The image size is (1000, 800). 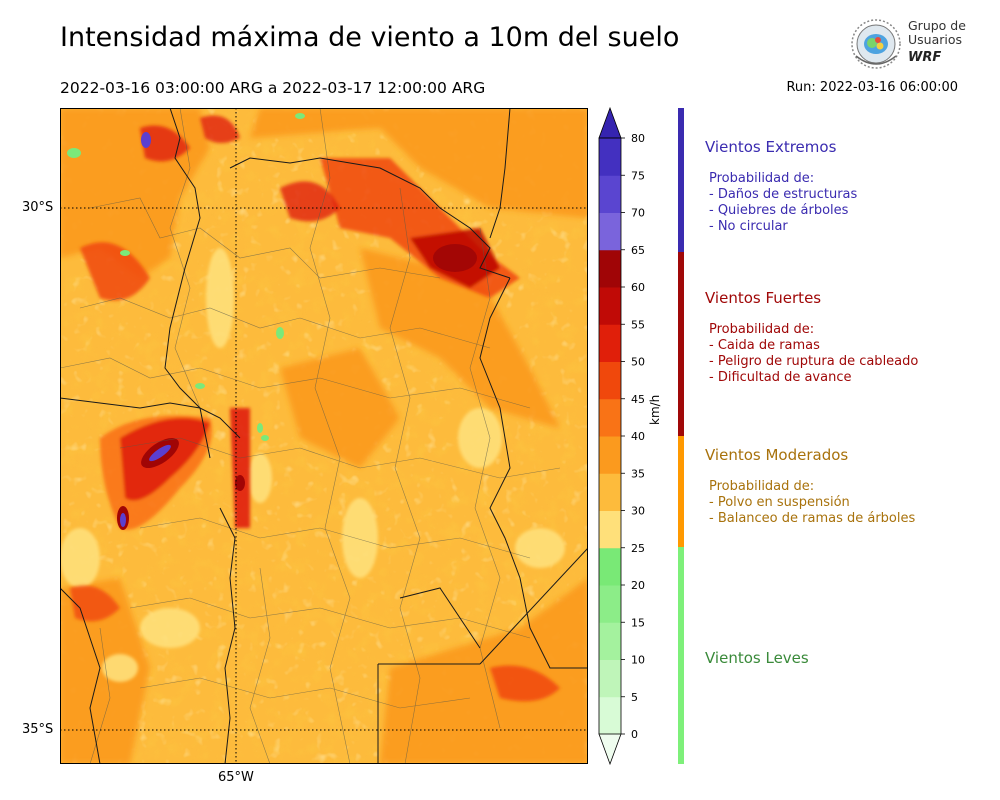 I want to click on colorbar-tick-label: 65, so click(x=638, y=250).